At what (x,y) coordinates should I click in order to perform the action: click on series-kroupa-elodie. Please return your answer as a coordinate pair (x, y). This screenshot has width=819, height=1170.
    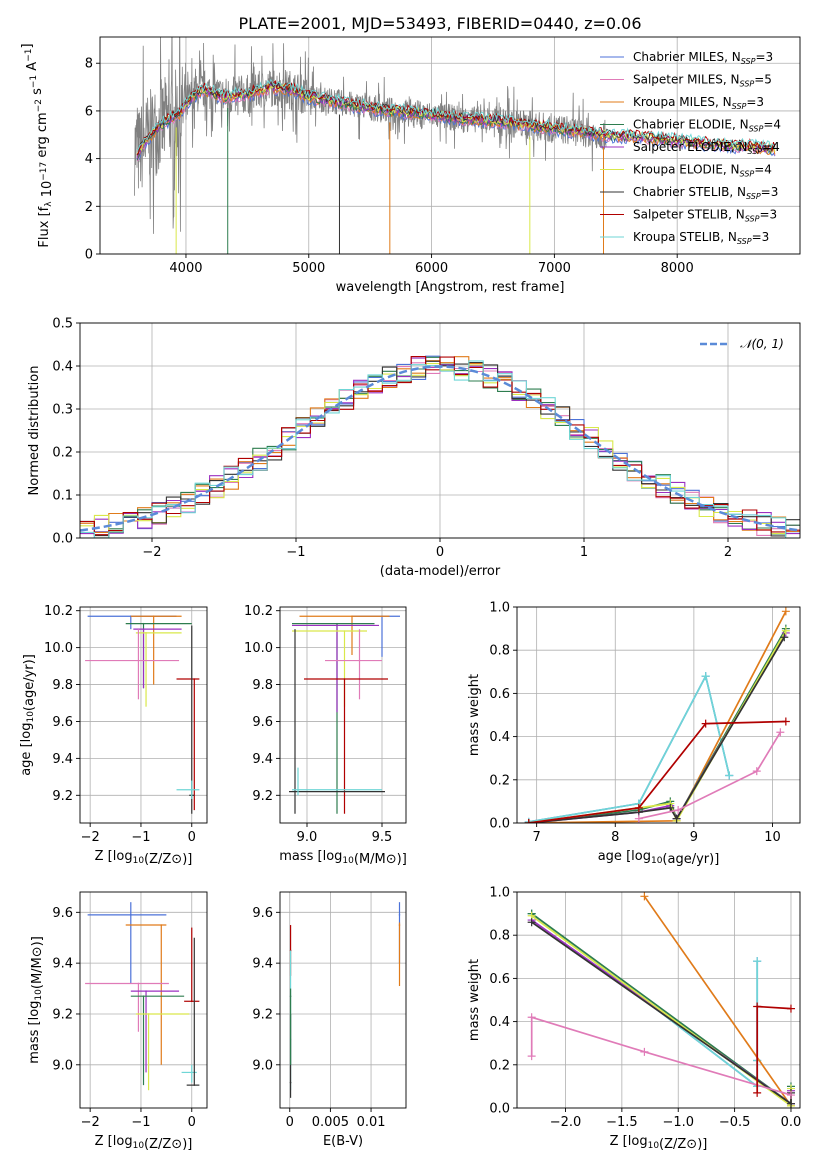
    Looking at the image, I should click on (657, 726).